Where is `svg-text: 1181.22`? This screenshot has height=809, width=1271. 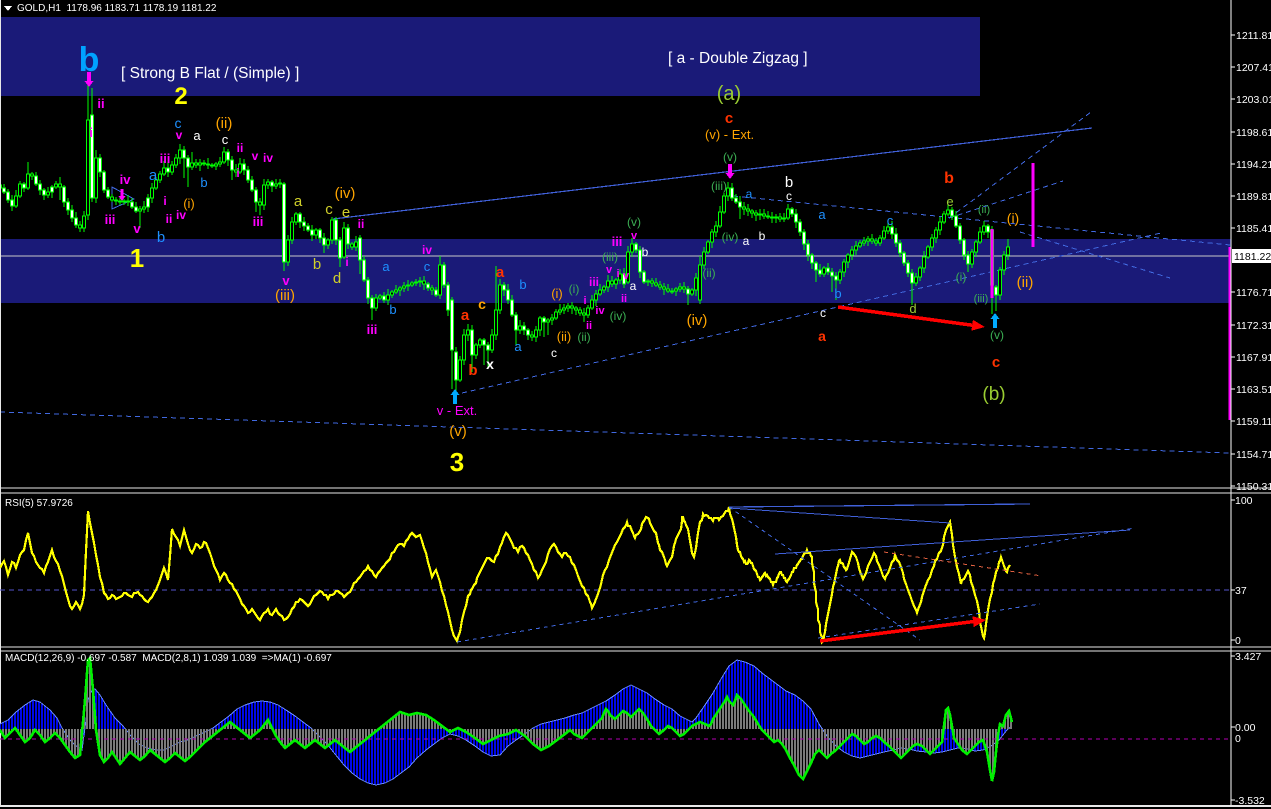 svg-text: 1181.22 is located at coordinates (1252, 257).